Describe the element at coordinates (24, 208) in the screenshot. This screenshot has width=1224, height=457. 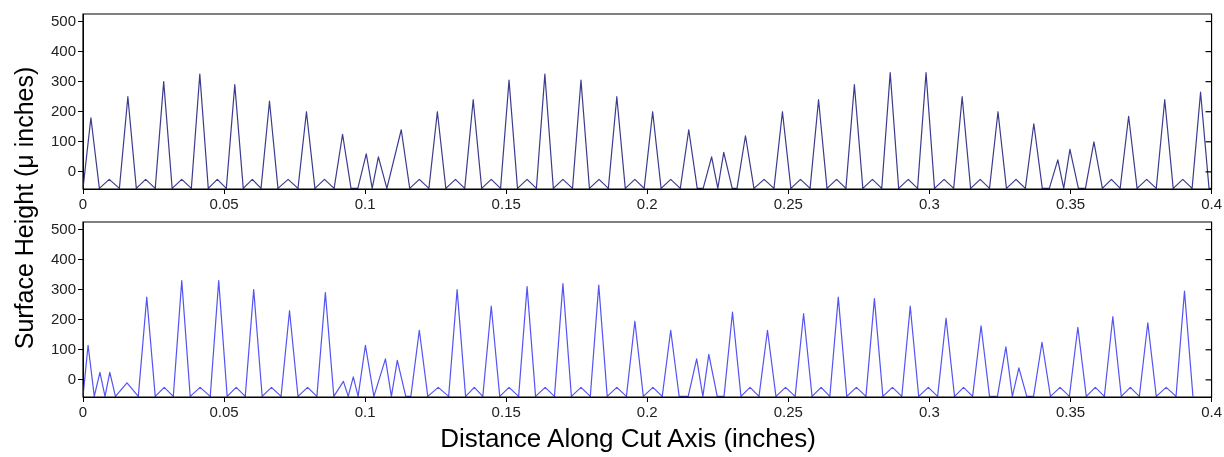
I see `y-axis-title: Surface Height (μ inches)` at that location.